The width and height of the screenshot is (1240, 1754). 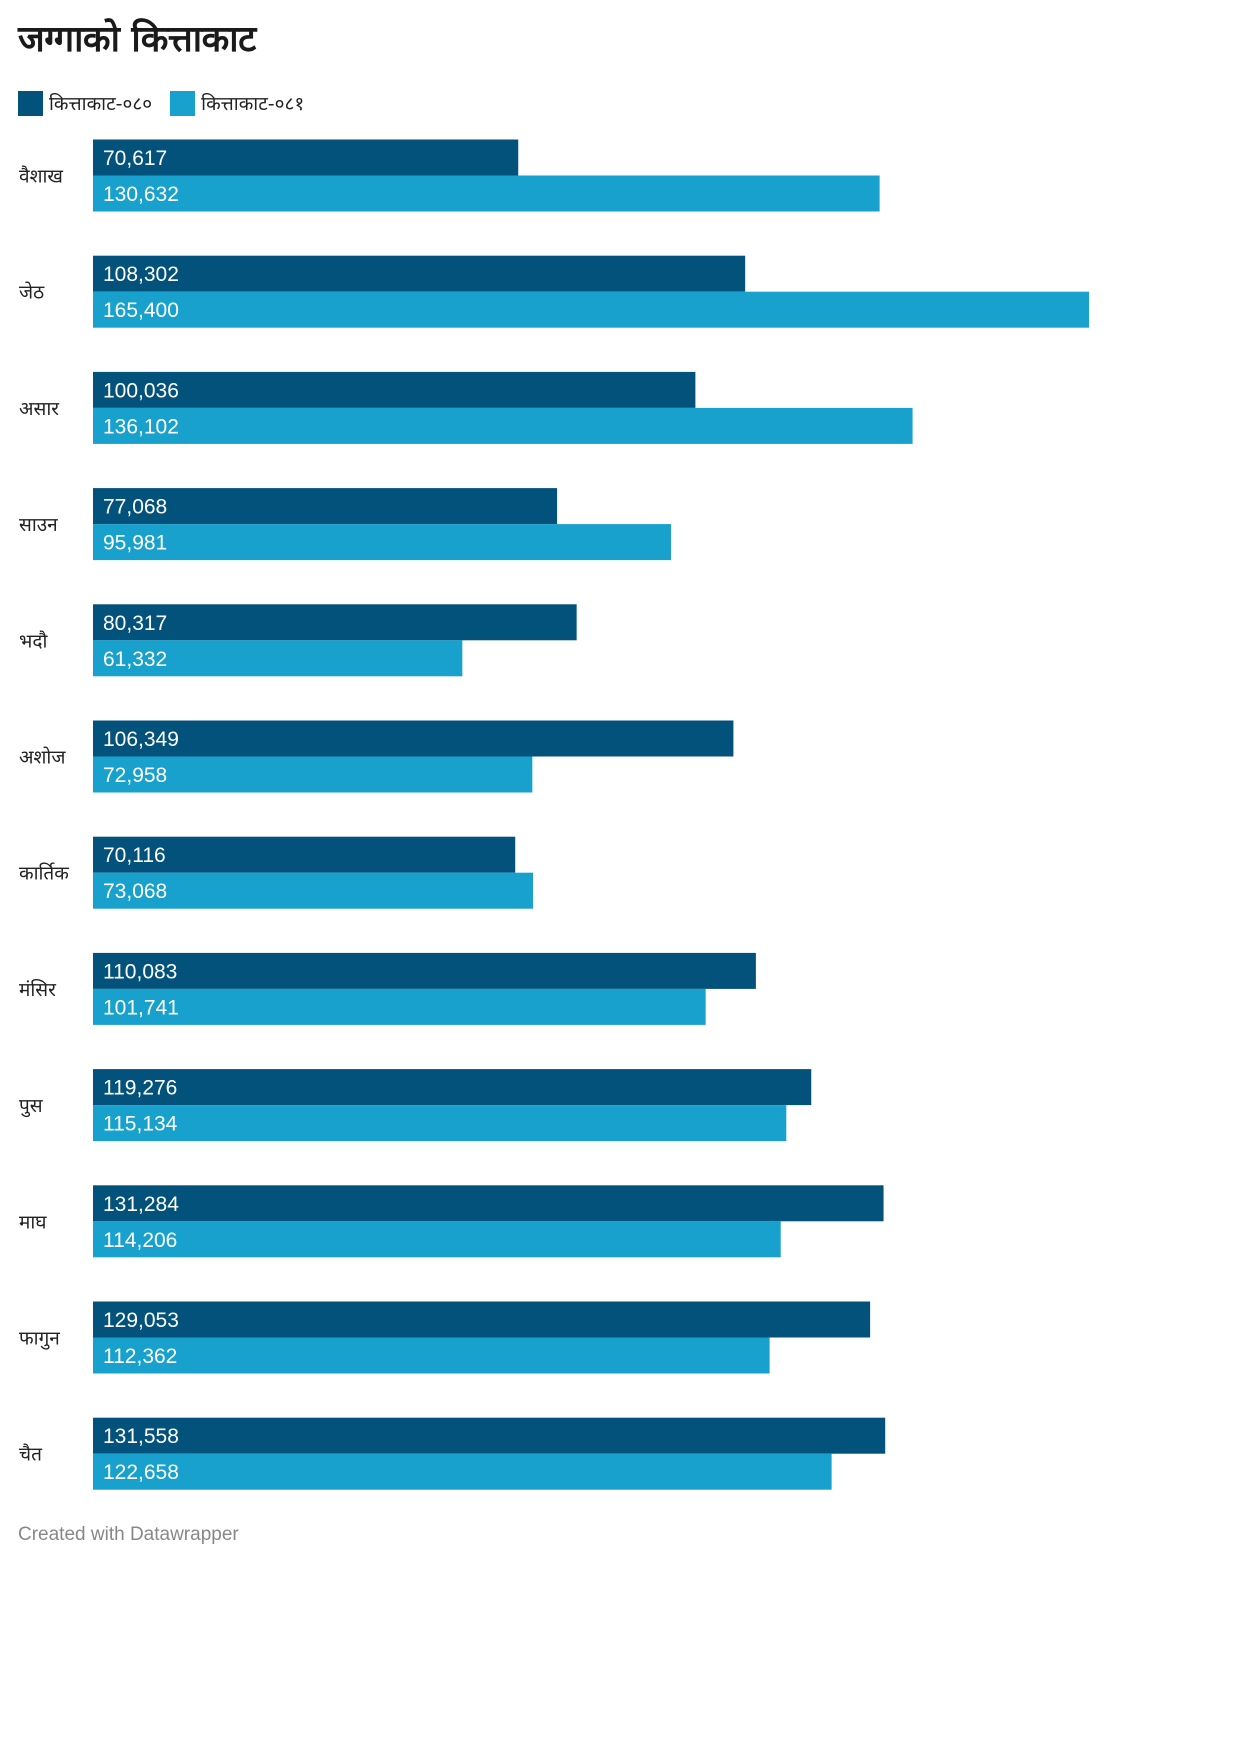 I want to click on bar-value-label: 70,617, so click(x=135, y=158).